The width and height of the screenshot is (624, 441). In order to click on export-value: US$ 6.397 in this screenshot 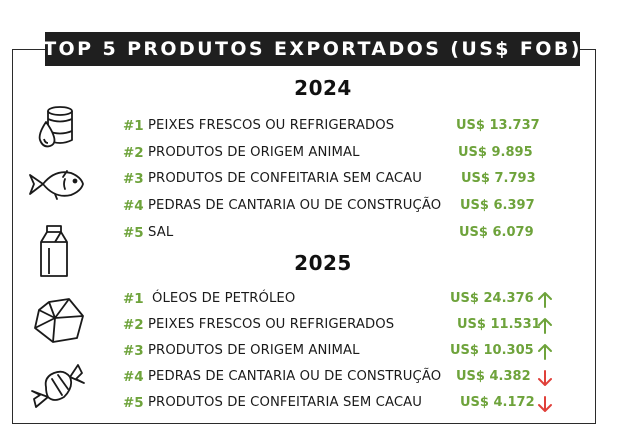, I will do `click(497, 205)`.